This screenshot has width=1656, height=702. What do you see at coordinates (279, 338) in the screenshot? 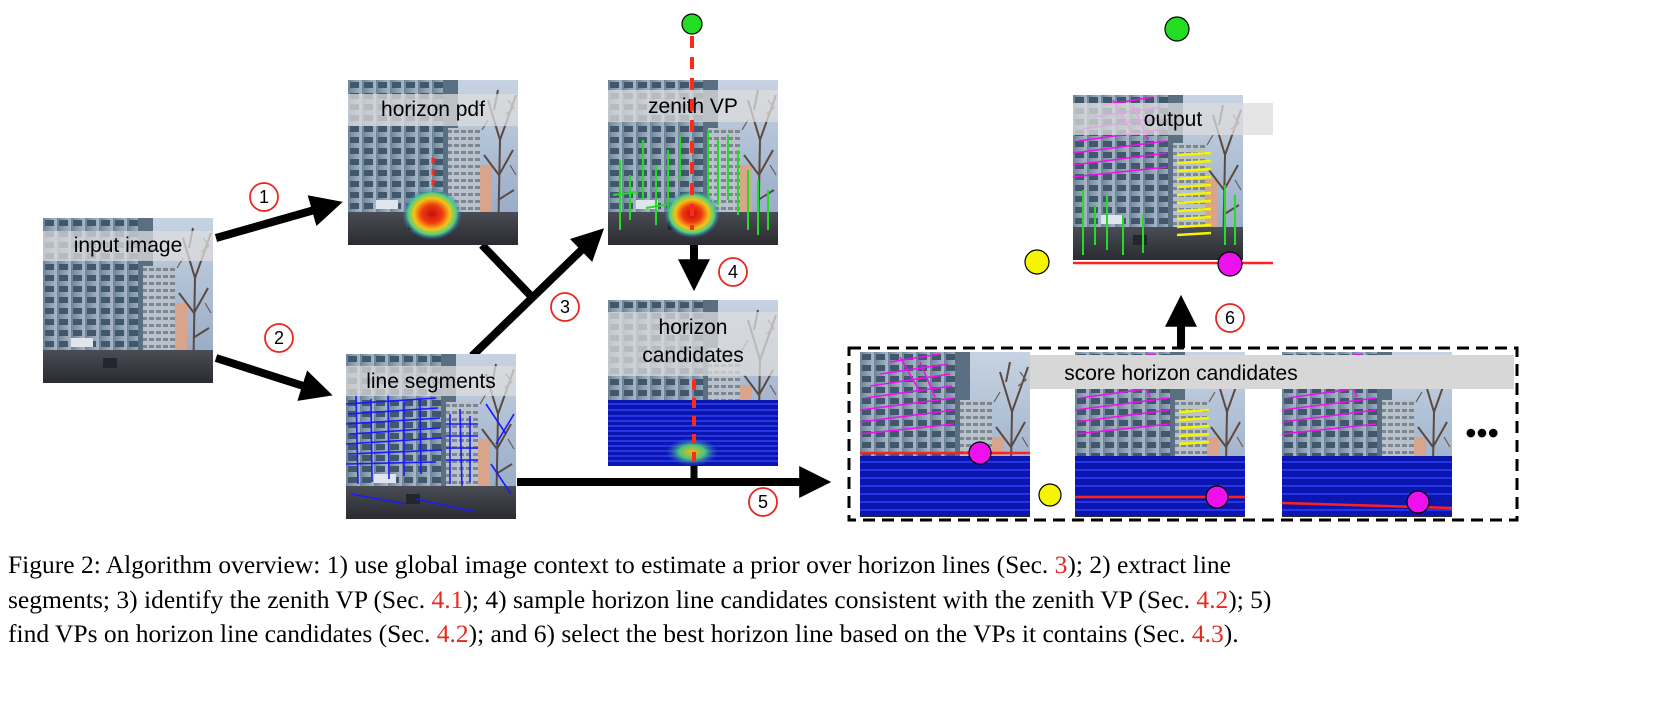
I see `step-2-label: 2` at bounding box center [279, 338].